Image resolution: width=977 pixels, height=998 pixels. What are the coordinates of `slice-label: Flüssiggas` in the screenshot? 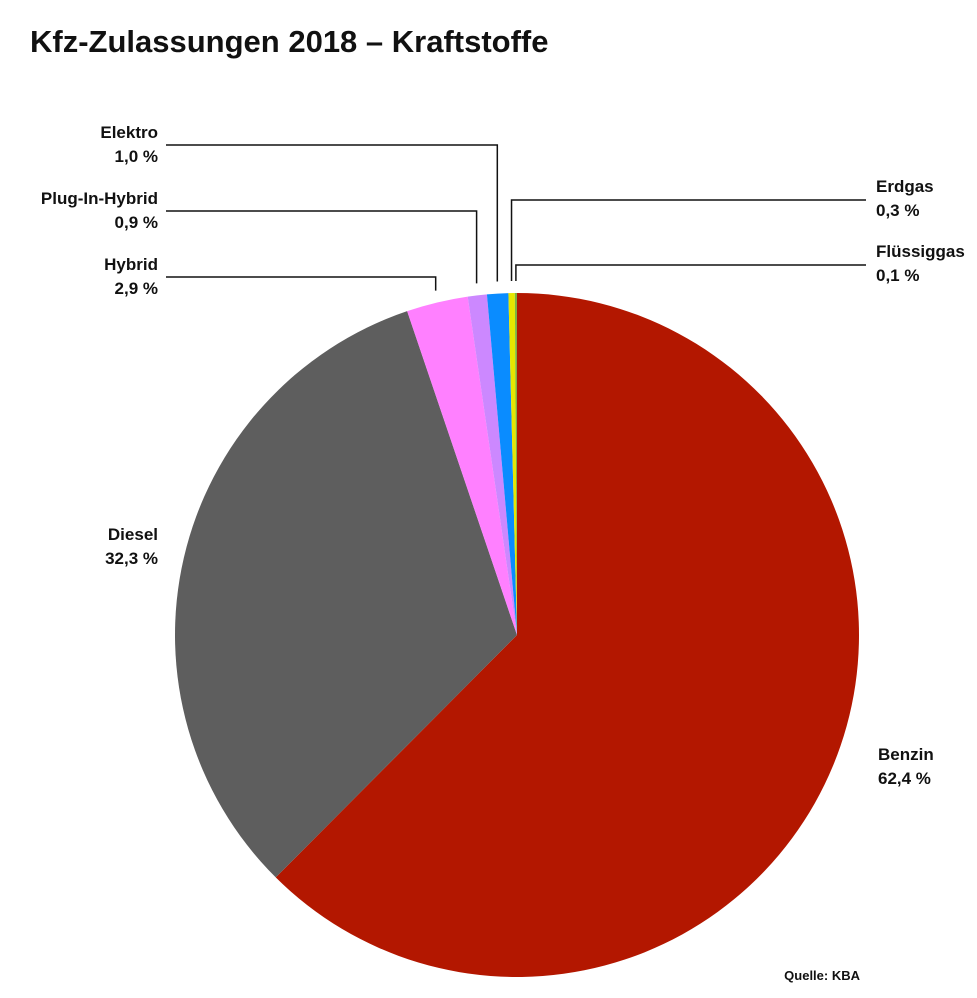 It's located at (920, 251).